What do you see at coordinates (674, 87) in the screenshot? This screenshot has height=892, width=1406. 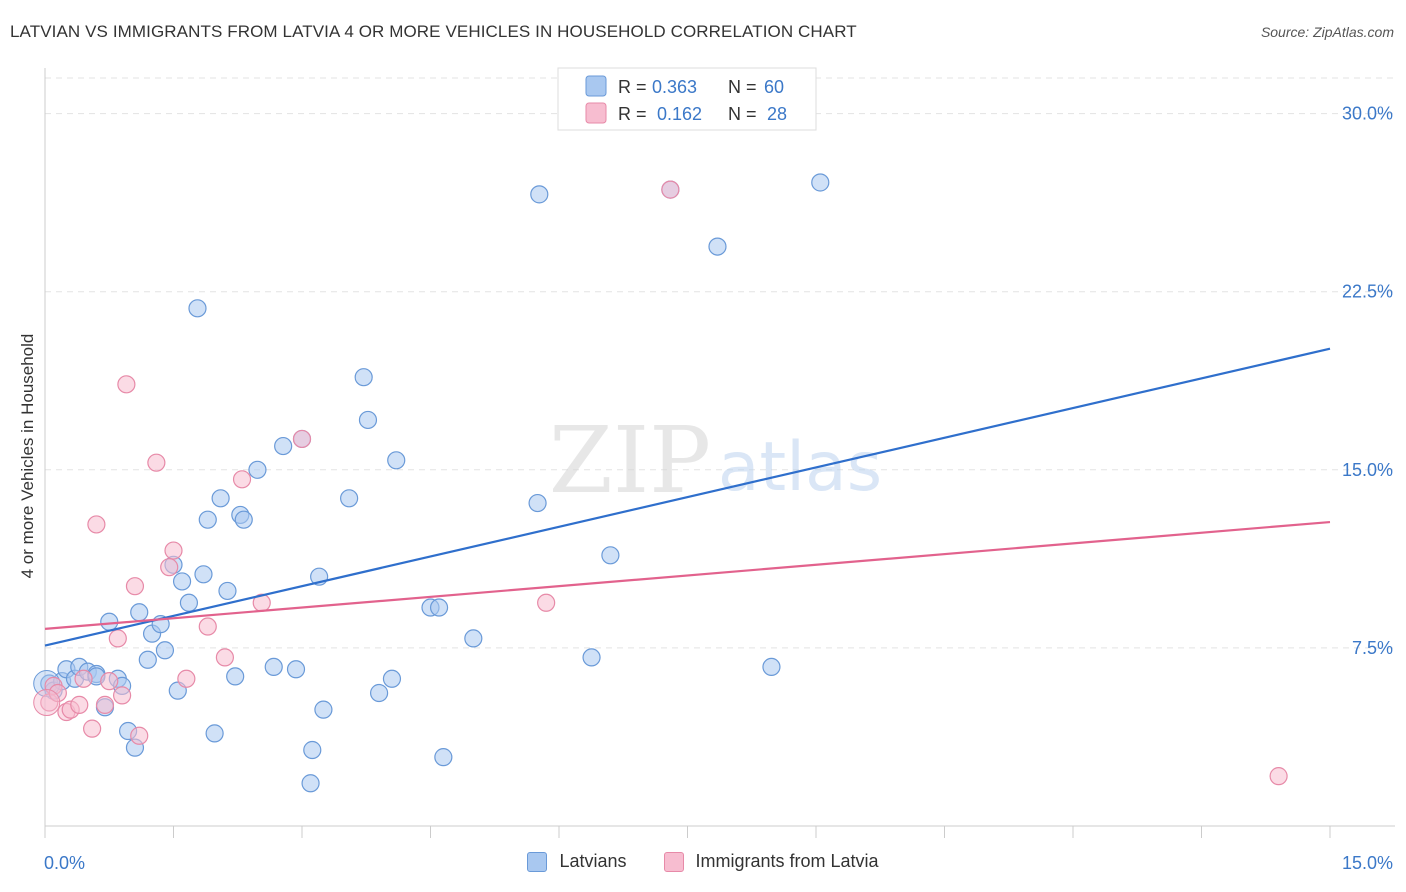 I see `legend-r-value: 0.363` at bounding box center [674, 87].